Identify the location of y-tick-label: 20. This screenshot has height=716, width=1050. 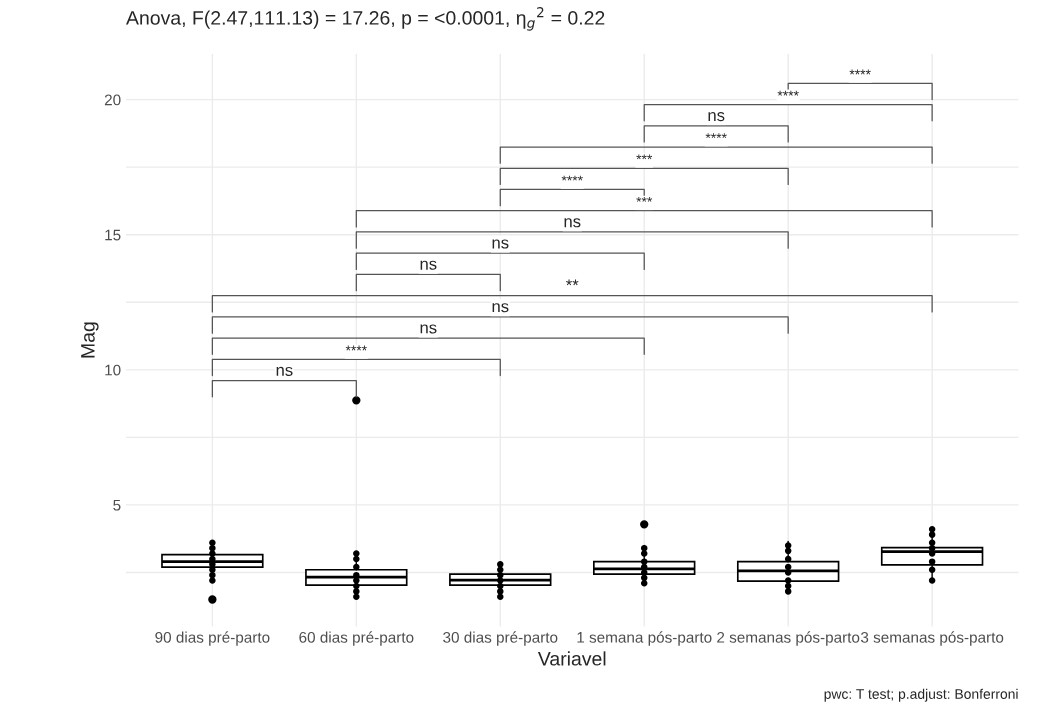
(112, 100).